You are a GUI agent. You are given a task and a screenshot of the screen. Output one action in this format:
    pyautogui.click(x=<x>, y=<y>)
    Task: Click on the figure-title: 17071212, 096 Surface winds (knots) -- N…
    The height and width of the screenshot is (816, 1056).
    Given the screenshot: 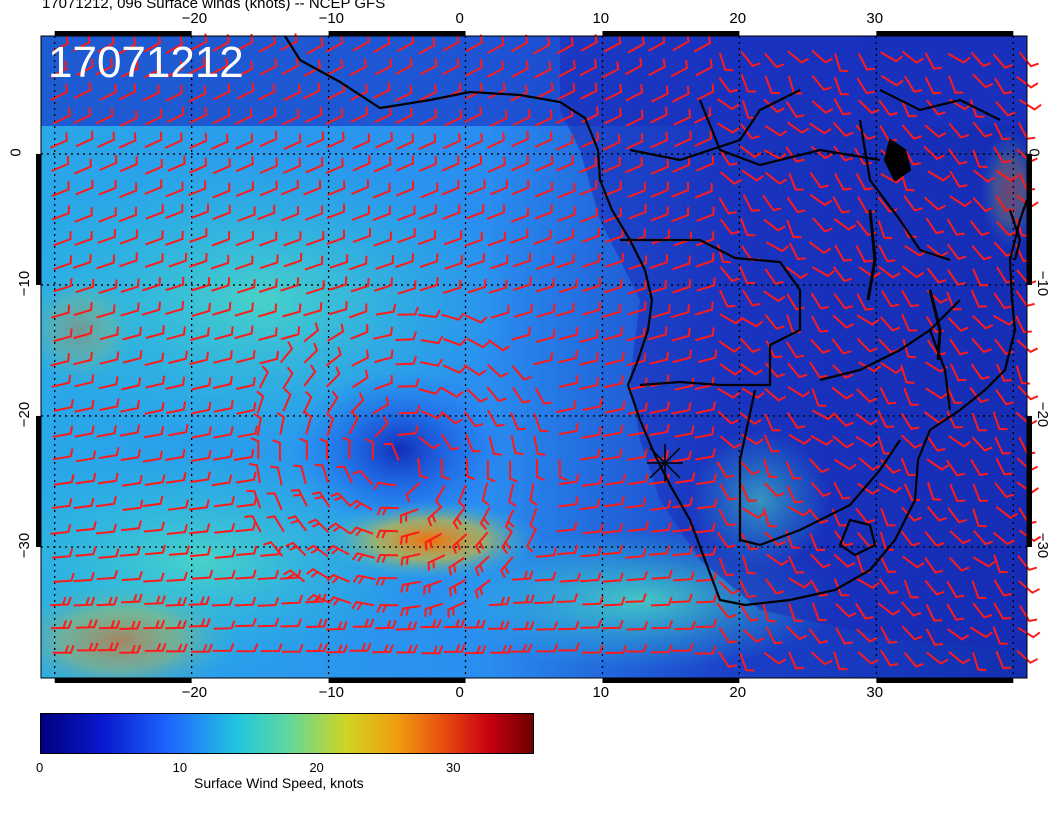 What is the action you would take?
    pyautogui.click(x=214, y=6)
    